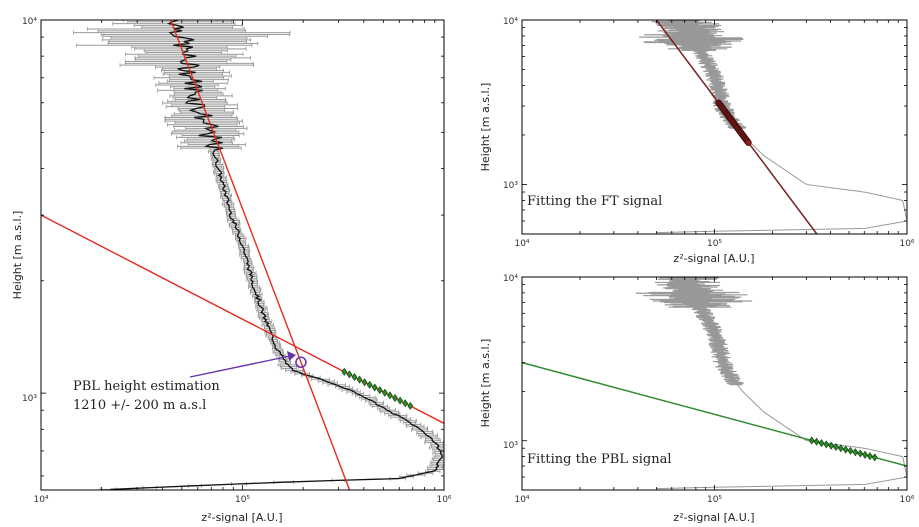  What do you see at coordinates (301, 362) in the screenshot?
I see `pbl-height-marker` at bounding box center [301, 362].